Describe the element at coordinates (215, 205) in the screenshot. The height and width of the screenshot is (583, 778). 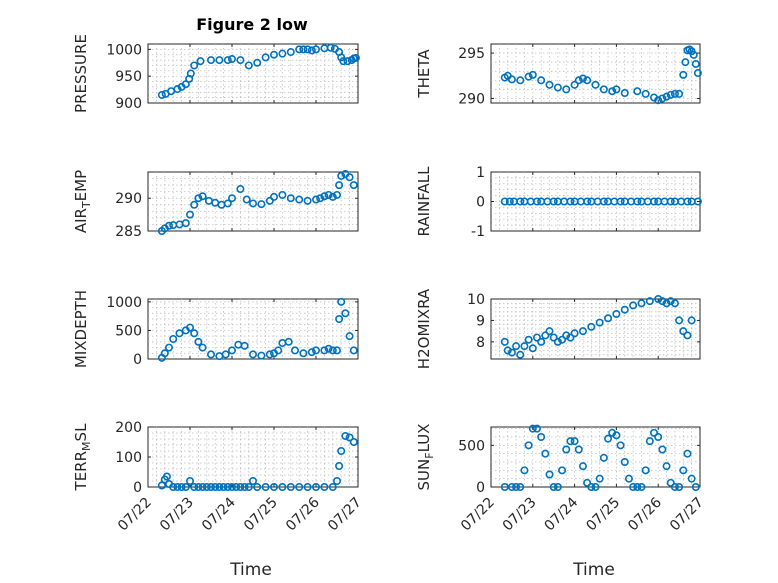
I see `panel-air-temp: 285 290 AIRTEMP` at that location.